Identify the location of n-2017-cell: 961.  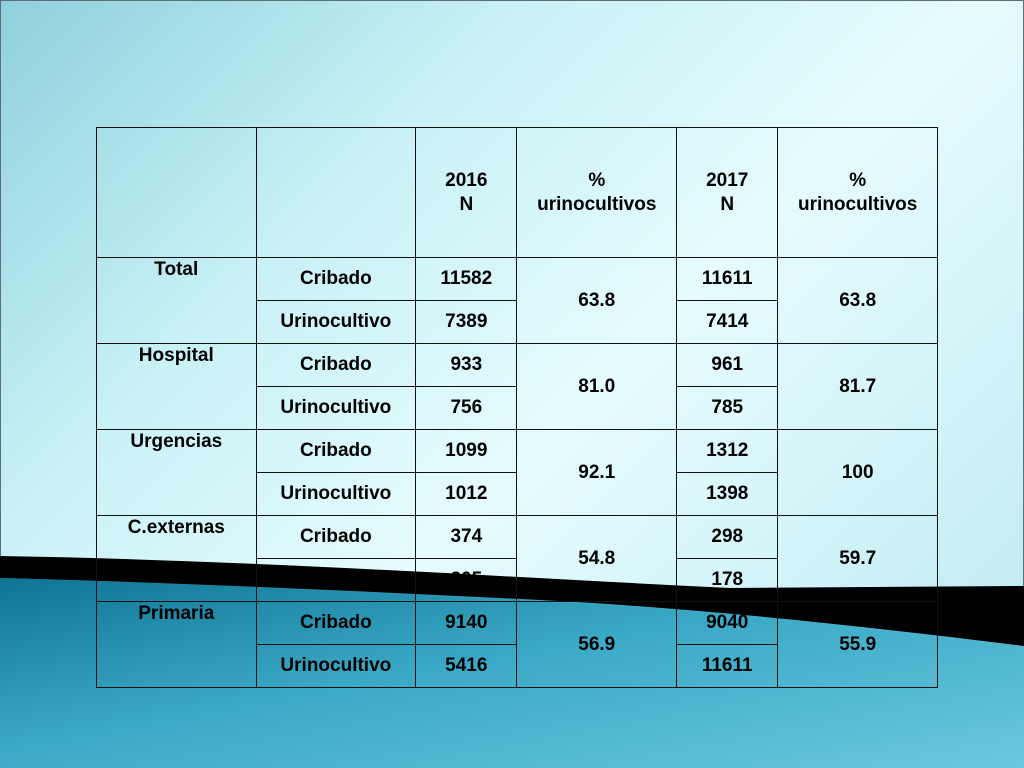
(727, 365).